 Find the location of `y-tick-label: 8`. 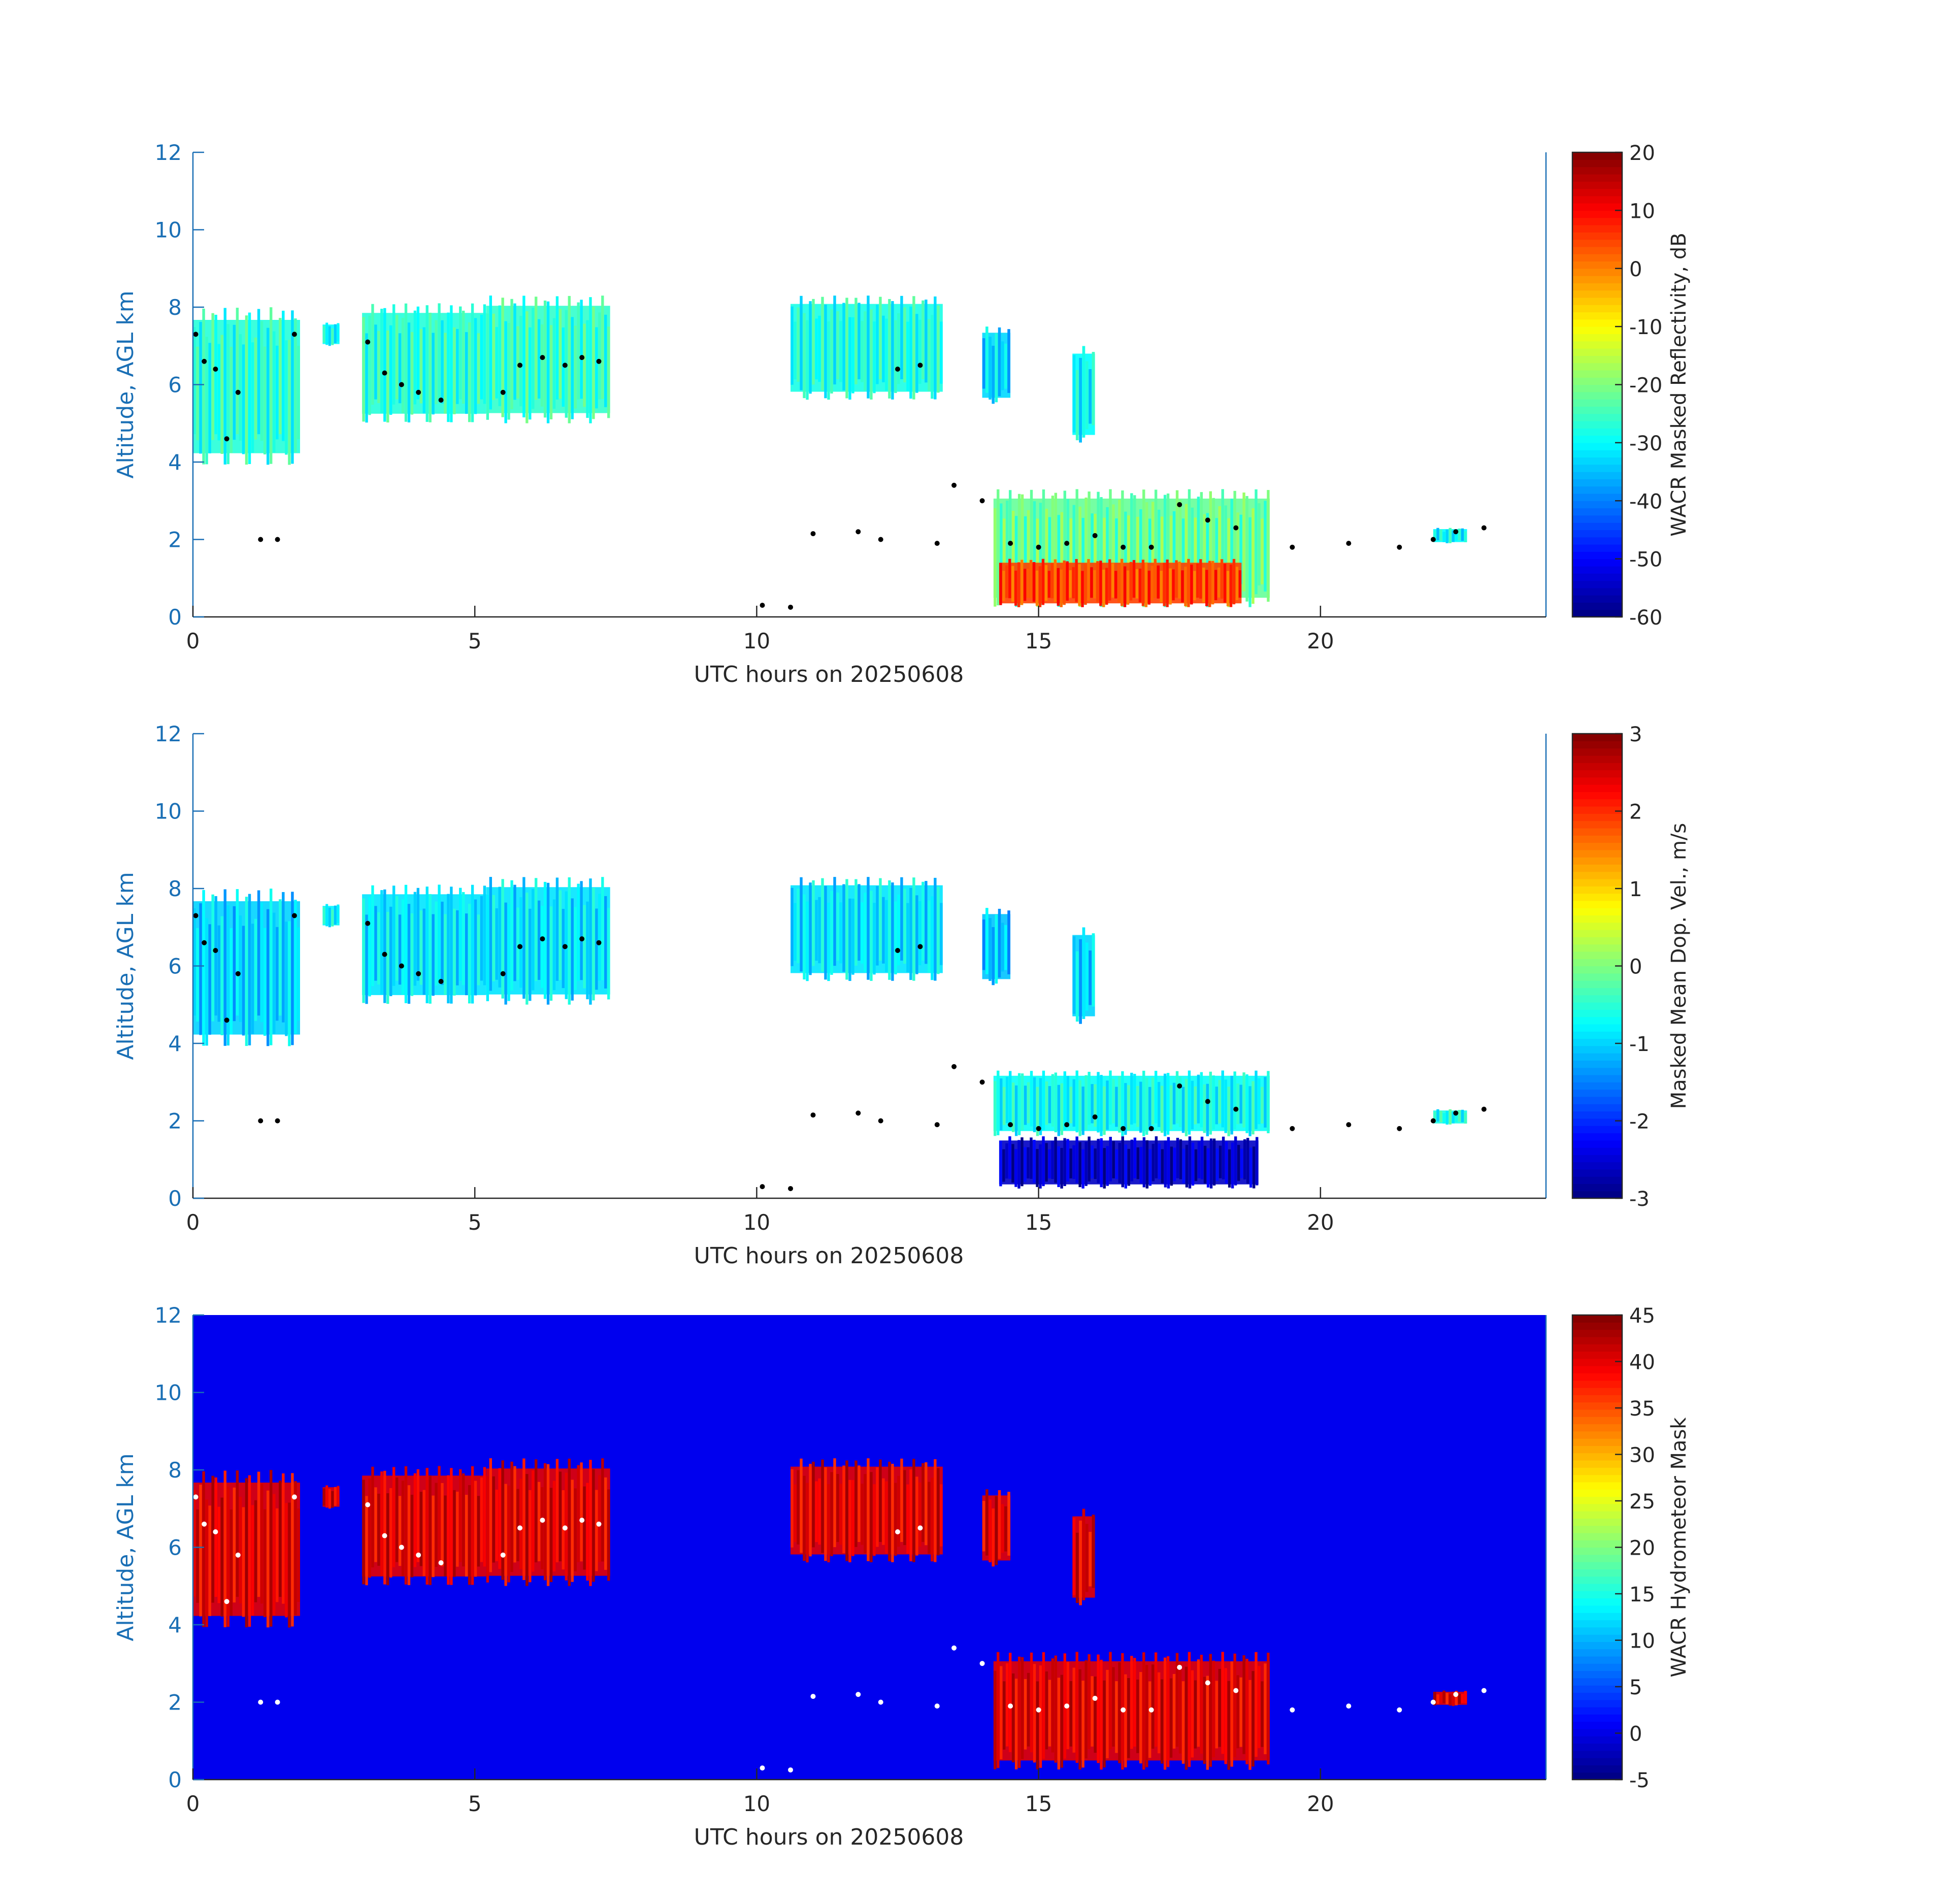

y-tick-label: 8 is located at coordinates (175, 308).